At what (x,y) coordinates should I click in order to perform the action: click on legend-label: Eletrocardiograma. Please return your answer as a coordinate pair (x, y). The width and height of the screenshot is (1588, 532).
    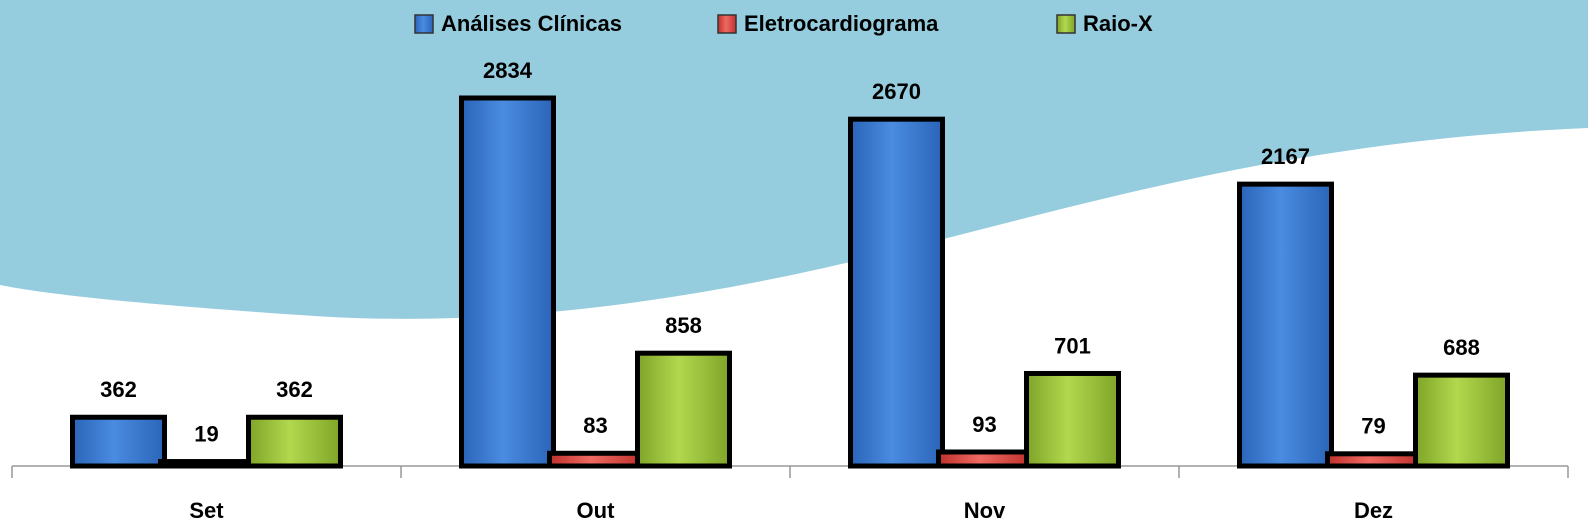
    Looking at the image, I should click on (841, 23).